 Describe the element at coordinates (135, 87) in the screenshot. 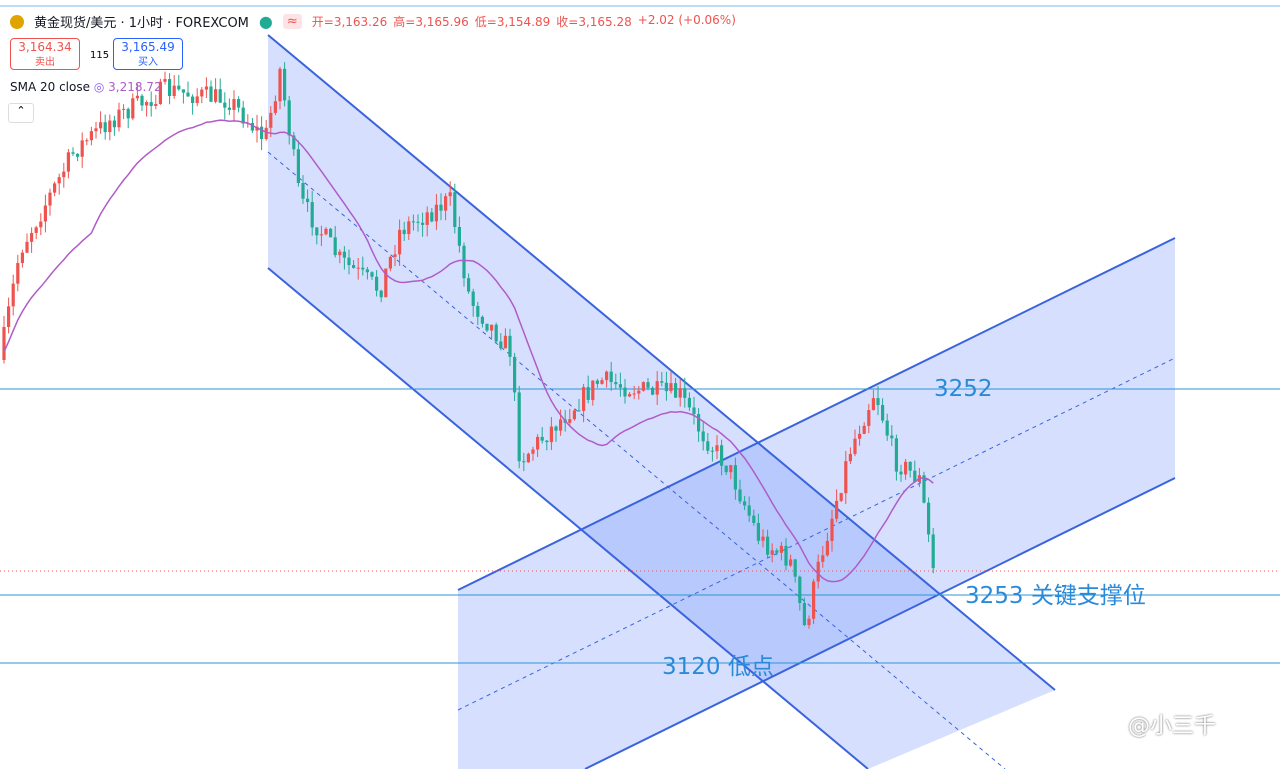

I see `indicator-value: 3,218.72` at that location.